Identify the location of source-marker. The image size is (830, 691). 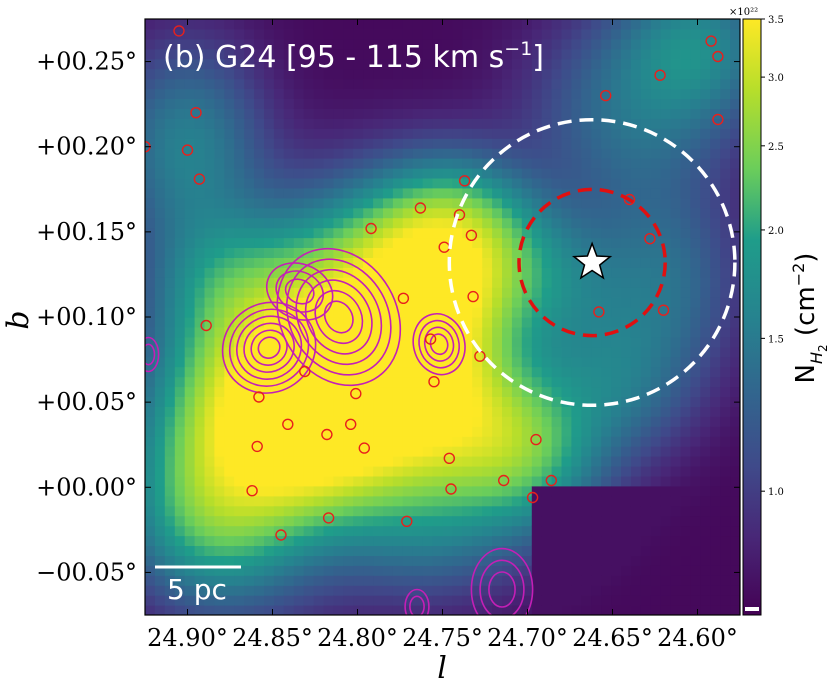
(199, 179).